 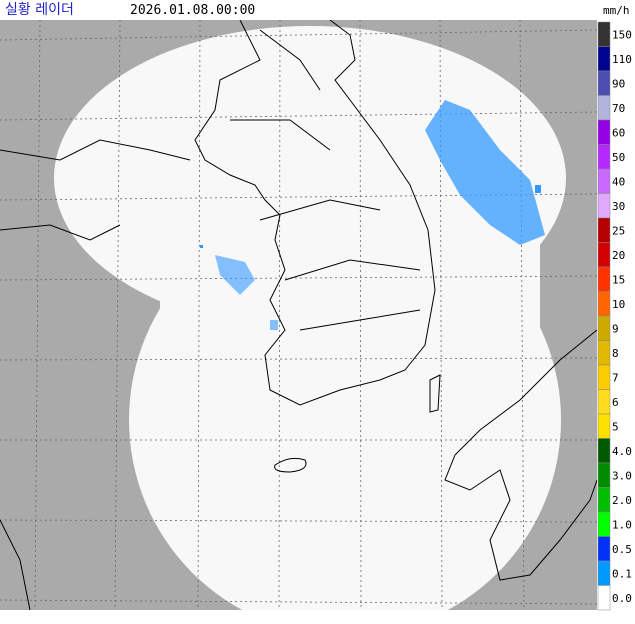 I want to click on legend-label: 30, so click(x=618, y=206).